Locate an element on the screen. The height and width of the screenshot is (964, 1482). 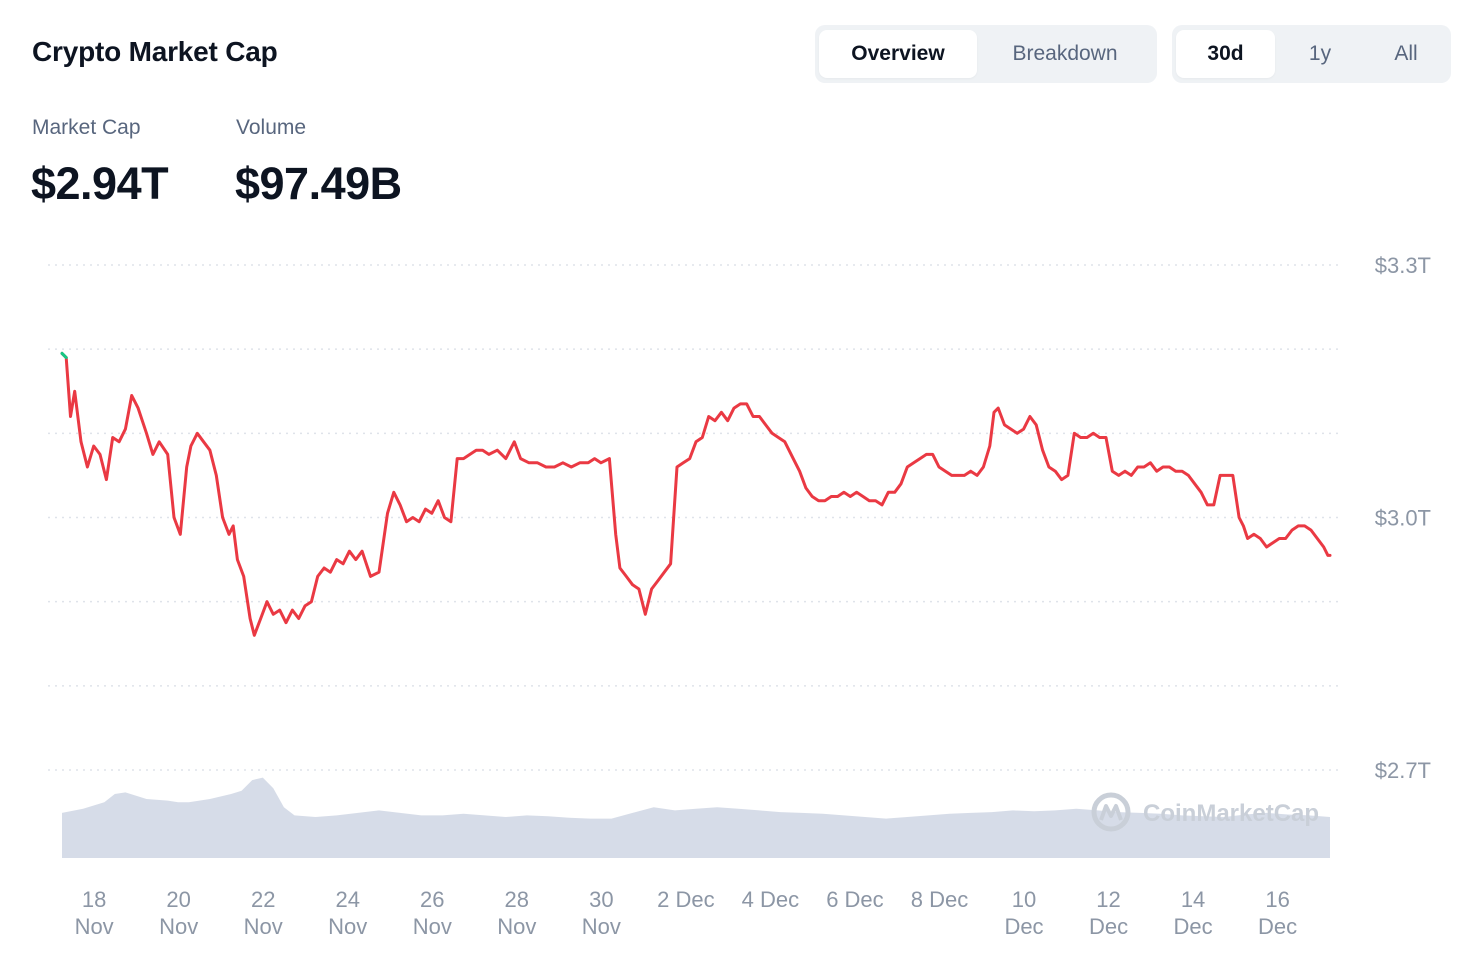
x-tick-label: 28 is located at coordinates (517, 899).